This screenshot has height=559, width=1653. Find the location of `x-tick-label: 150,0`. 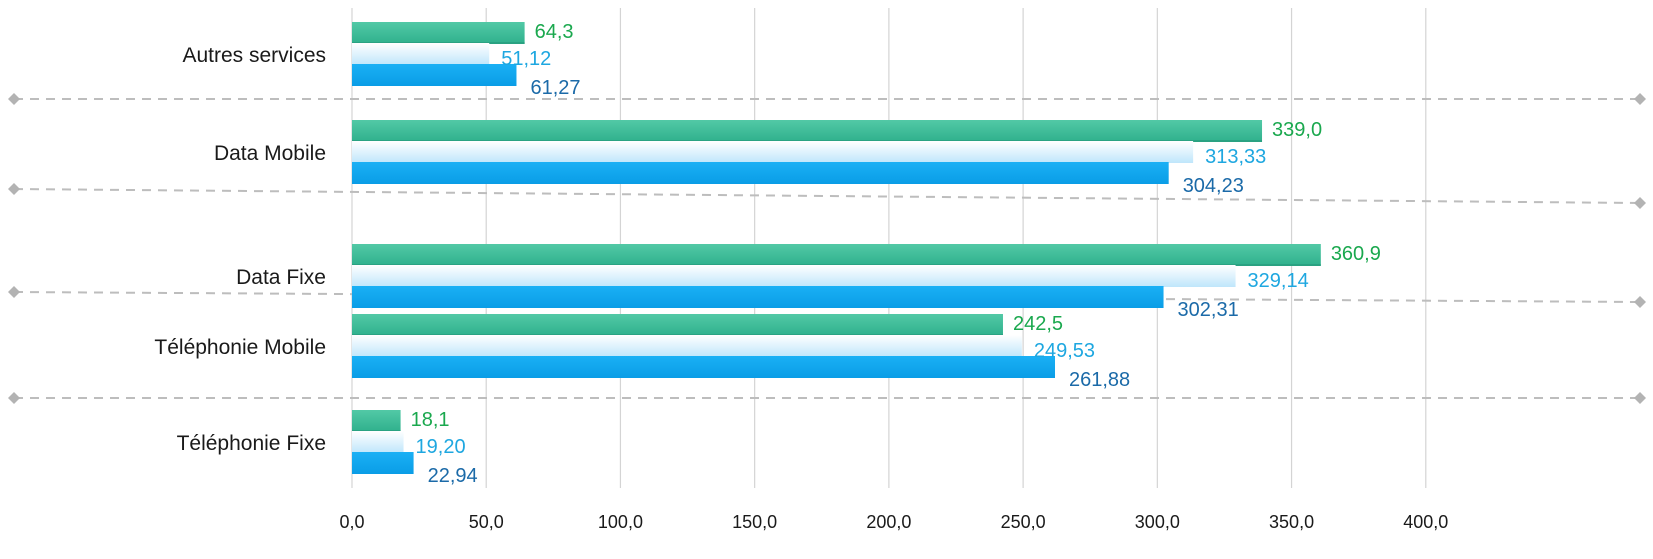

x-tick-label: 150,0 is located at coordinates (754, 522).